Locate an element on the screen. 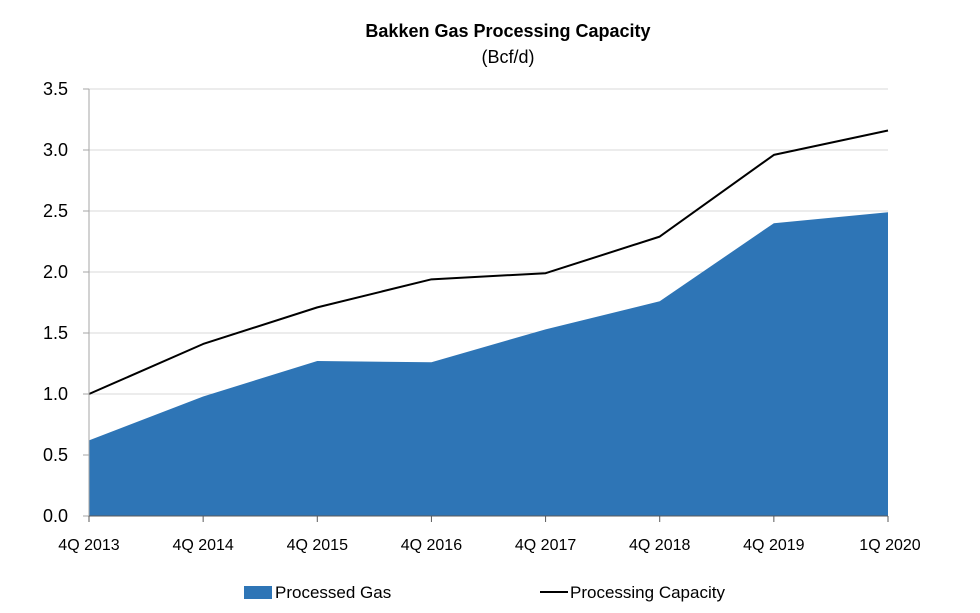 The height and width of the screenshot is (613, 980). y-tick-label: 3.0 is located at coordinates (55, 150).